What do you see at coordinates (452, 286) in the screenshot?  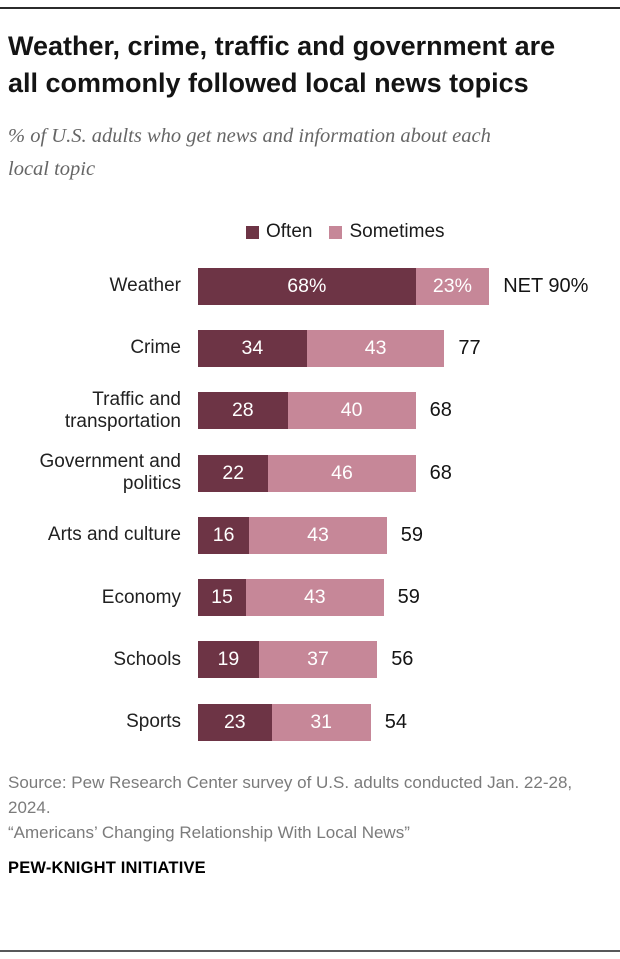 I see `bar-segment-sometimes: 23%` at bounding box center [452, 286].